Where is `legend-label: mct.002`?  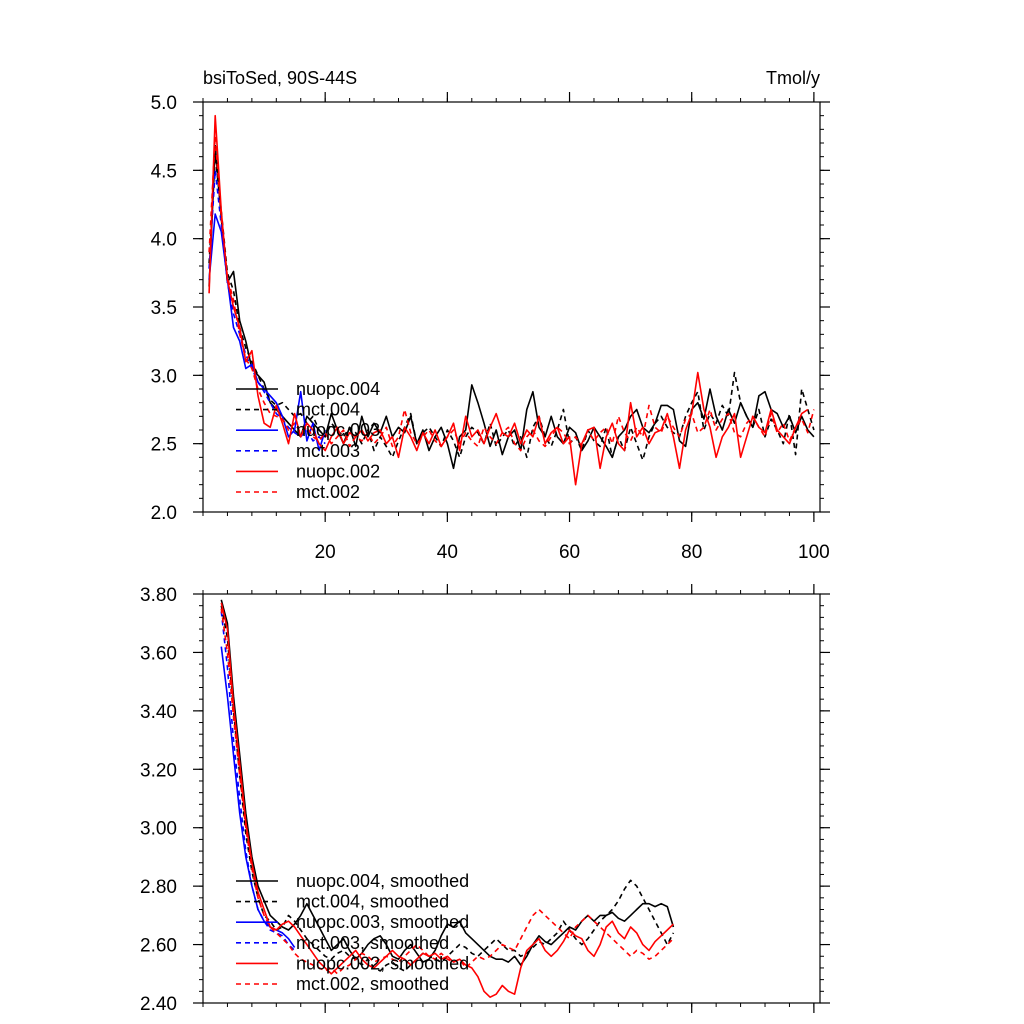
legend-label: mct.002 is located at coordinates (328, 492).